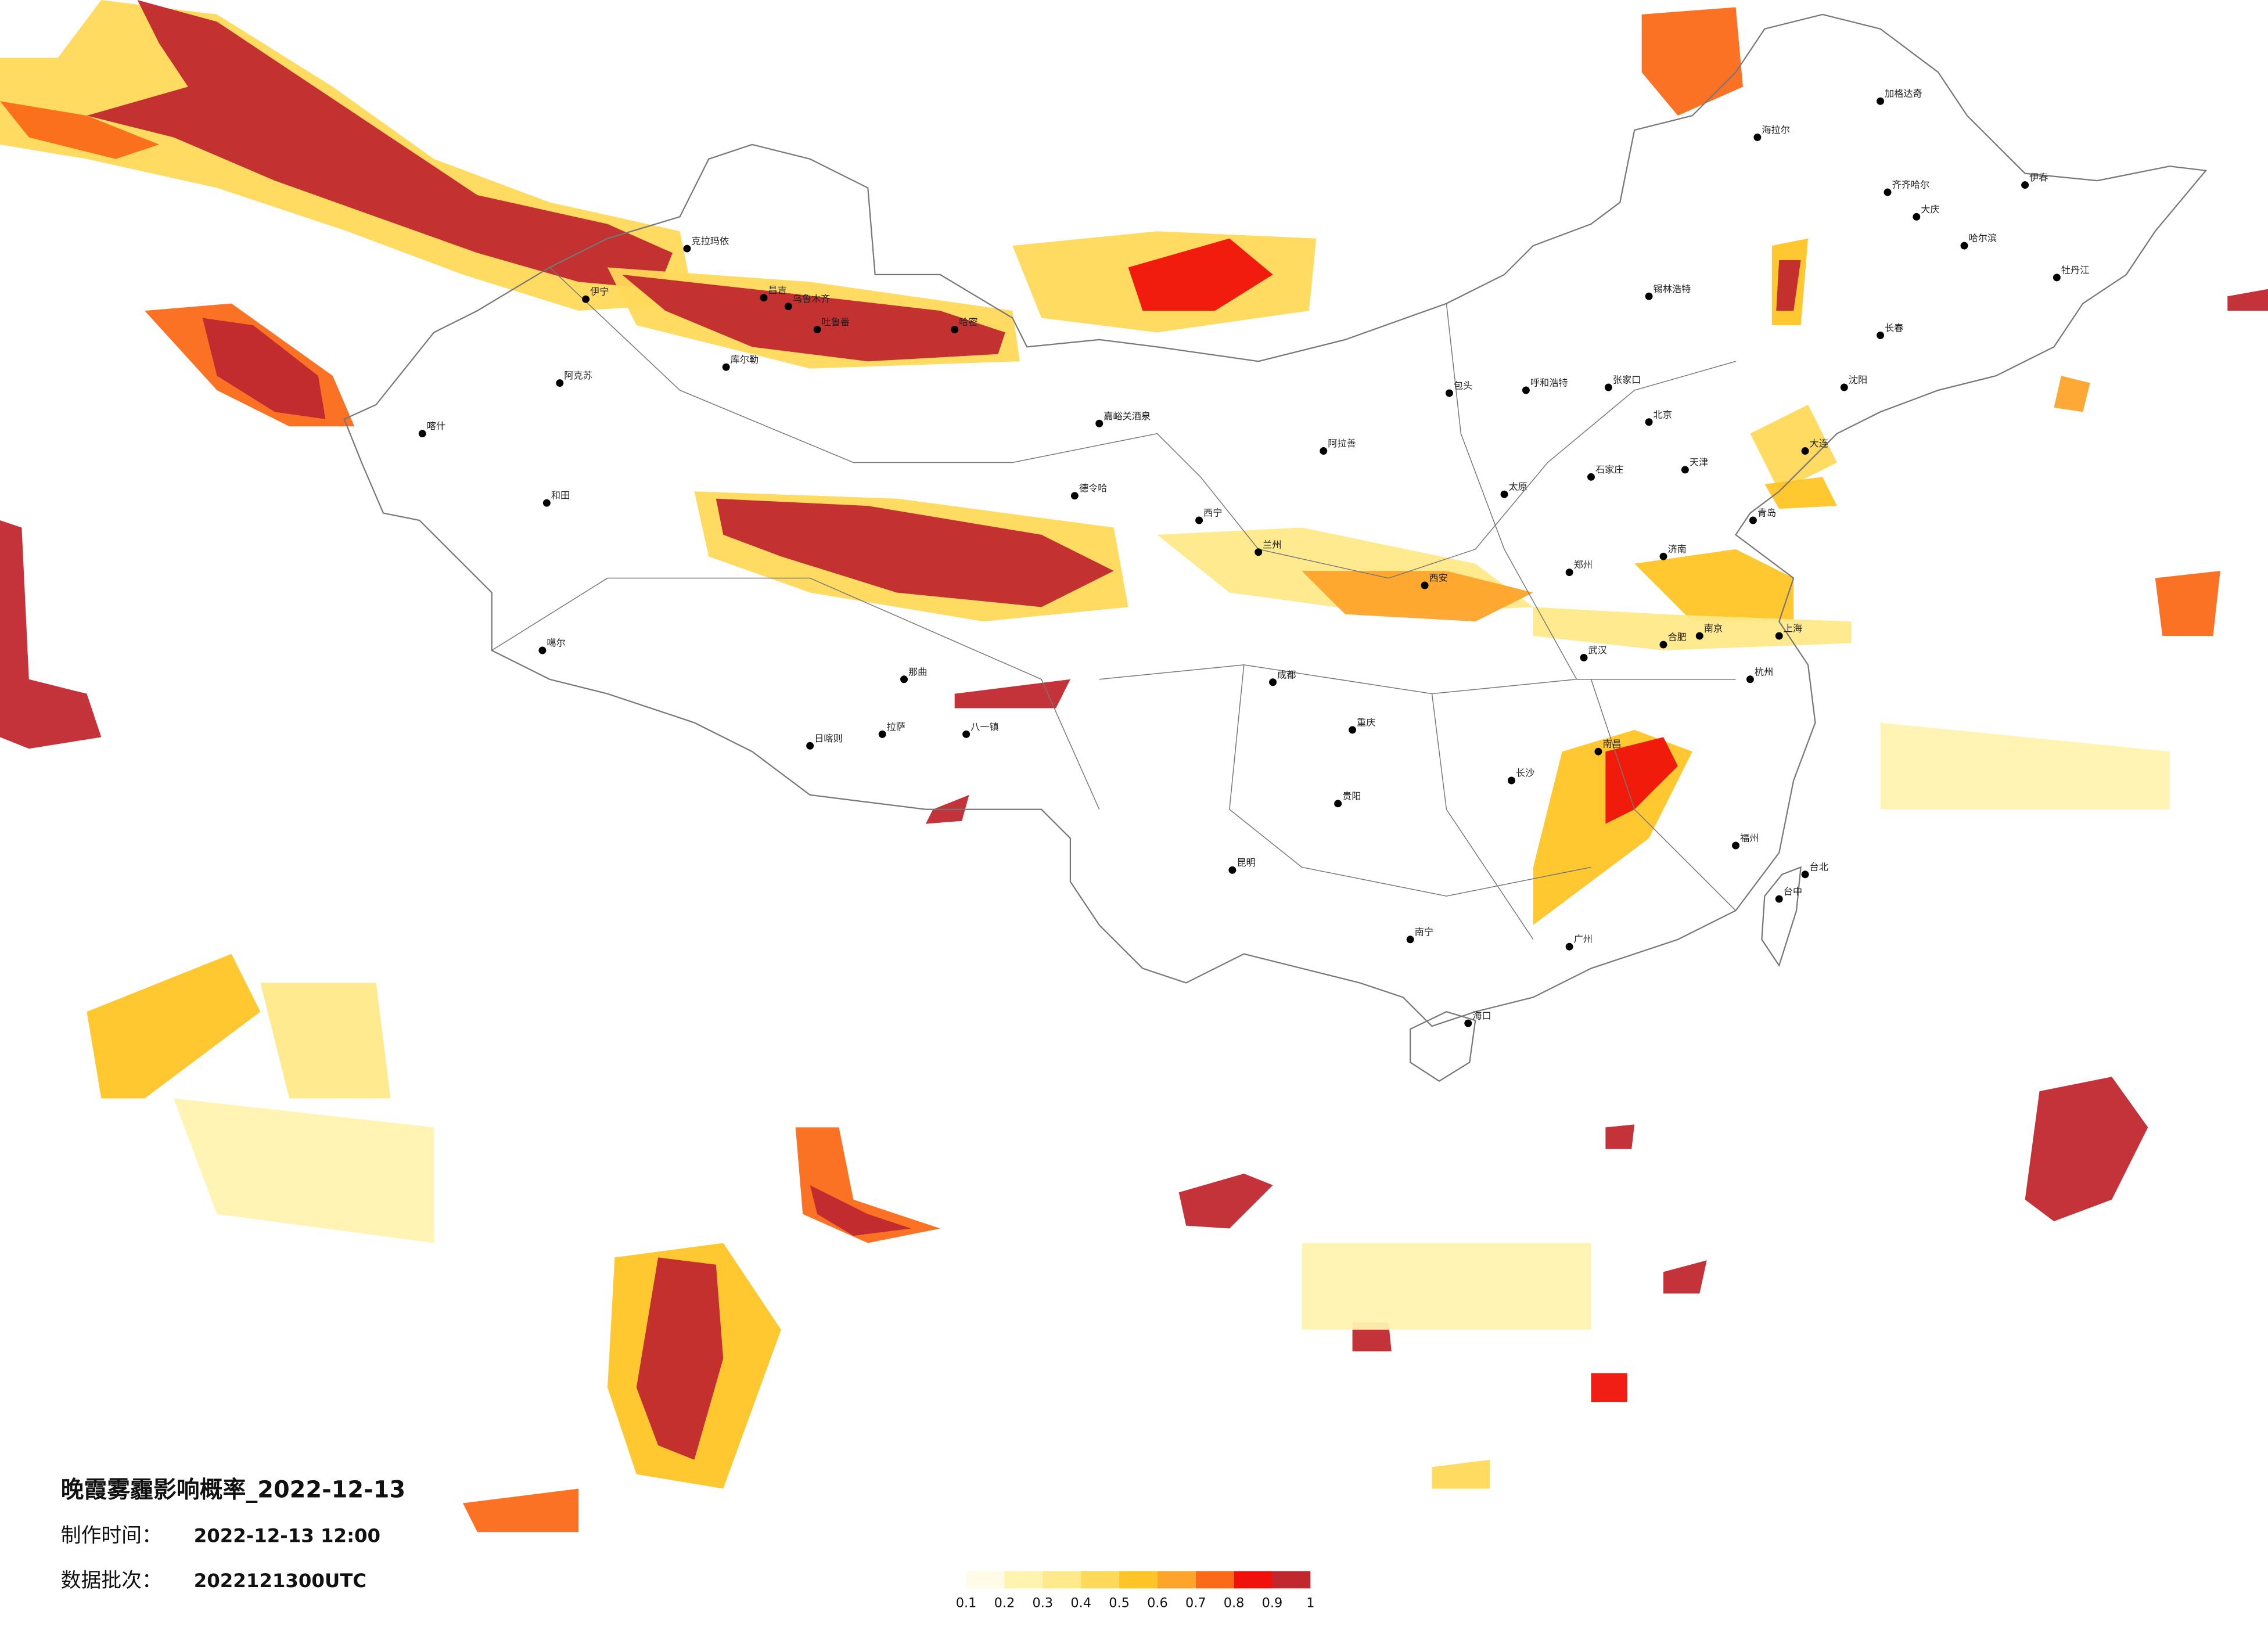 This screenshot has height=1626, width=2268. Describe the element at coordinates (1930, 209) in the screenshot. I see `city-label: 大庆` at that location.